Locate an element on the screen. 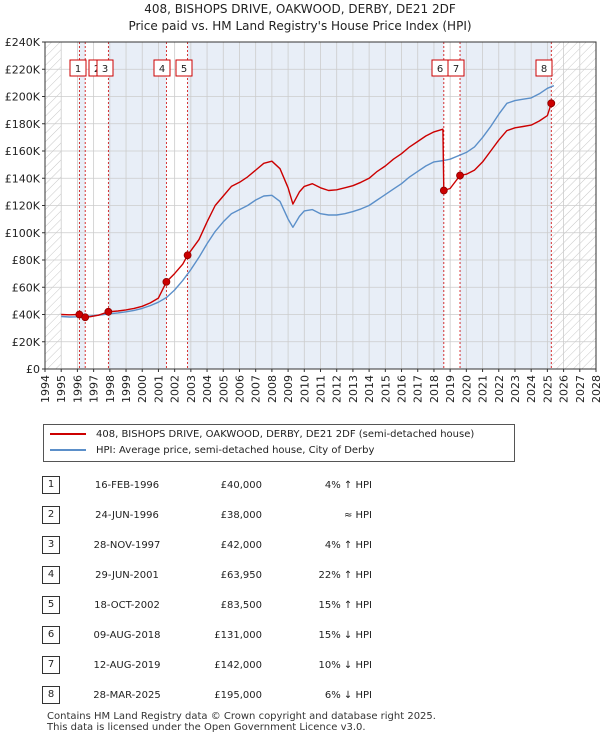  y-tick-label: £140K is located at coordinates (23, 178).